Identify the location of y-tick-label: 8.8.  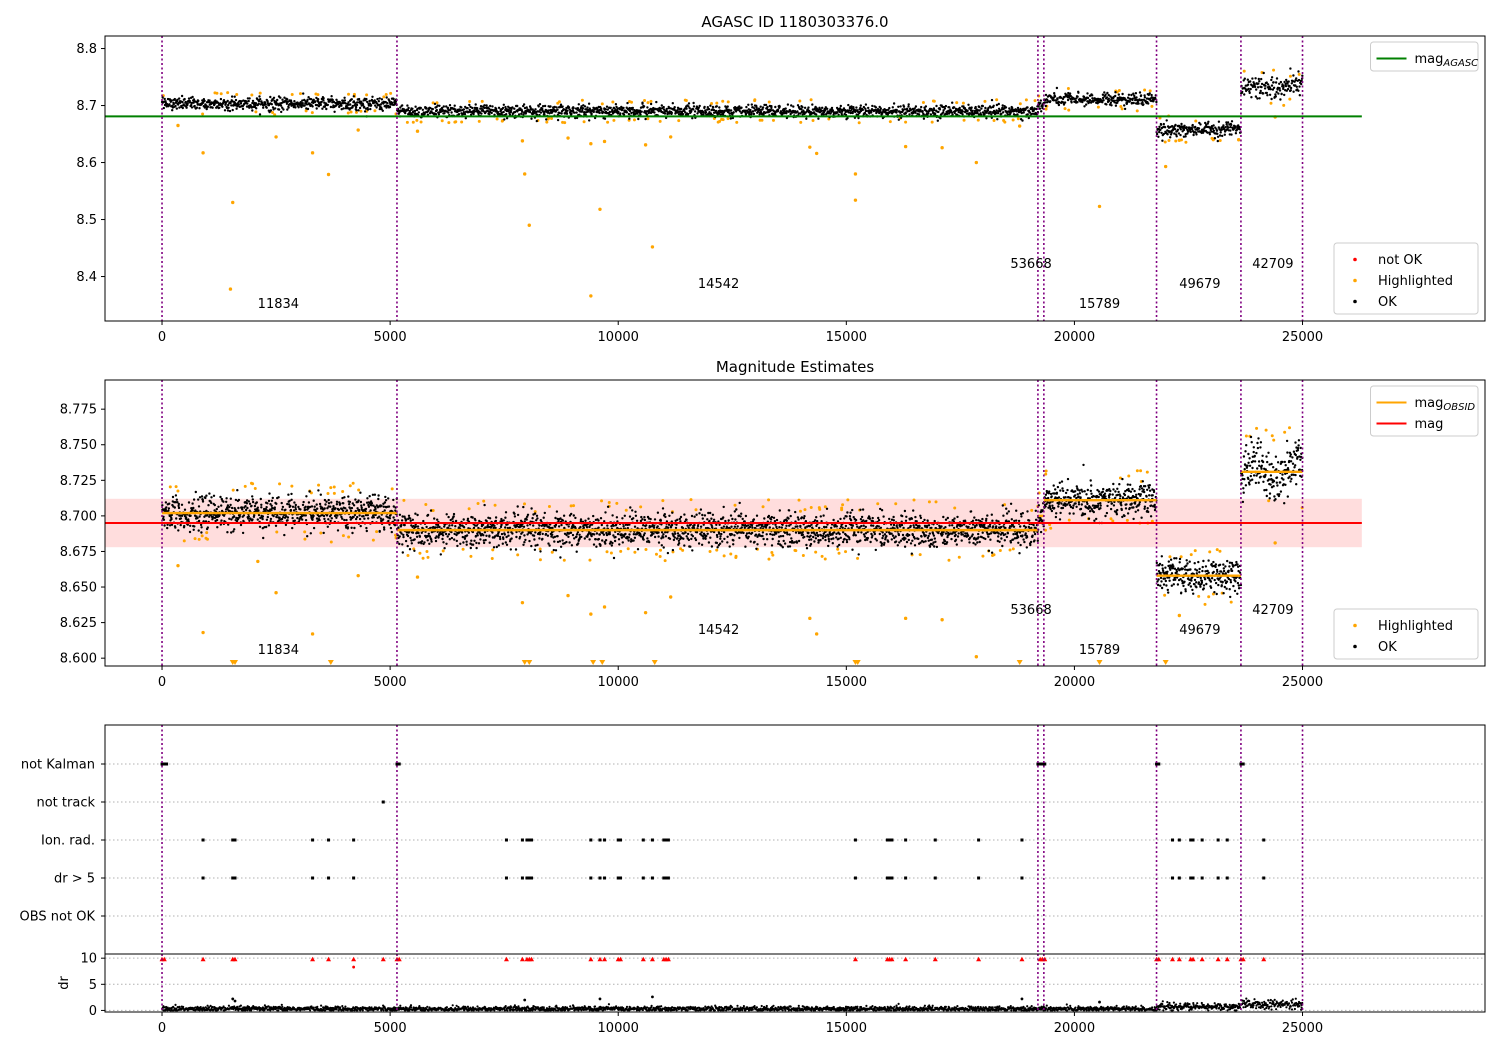
(86, 49).